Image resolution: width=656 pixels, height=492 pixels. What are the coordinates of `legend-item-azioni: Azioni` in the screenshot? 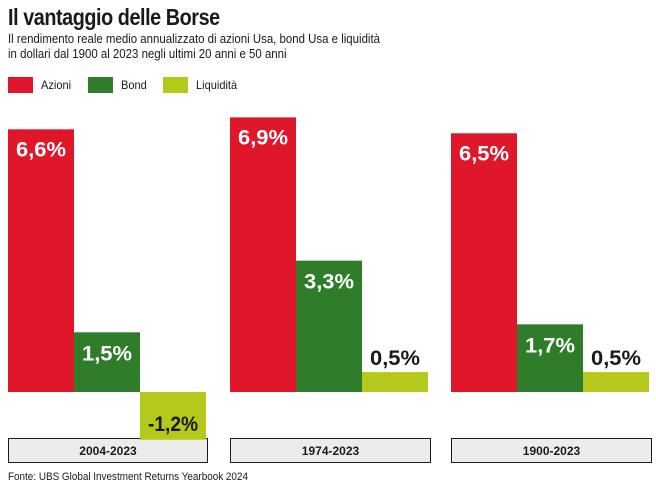 It's located at (41, 85).